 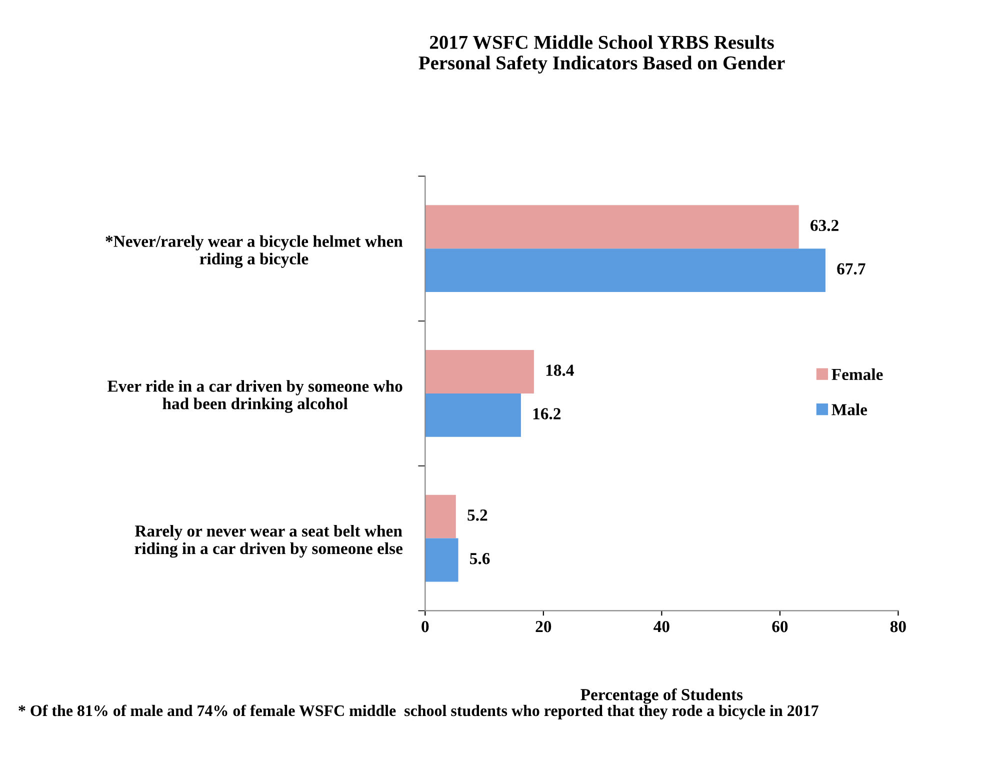 I want to click on x-axis-title: Percentage of Students, so click(x=661, y=696).